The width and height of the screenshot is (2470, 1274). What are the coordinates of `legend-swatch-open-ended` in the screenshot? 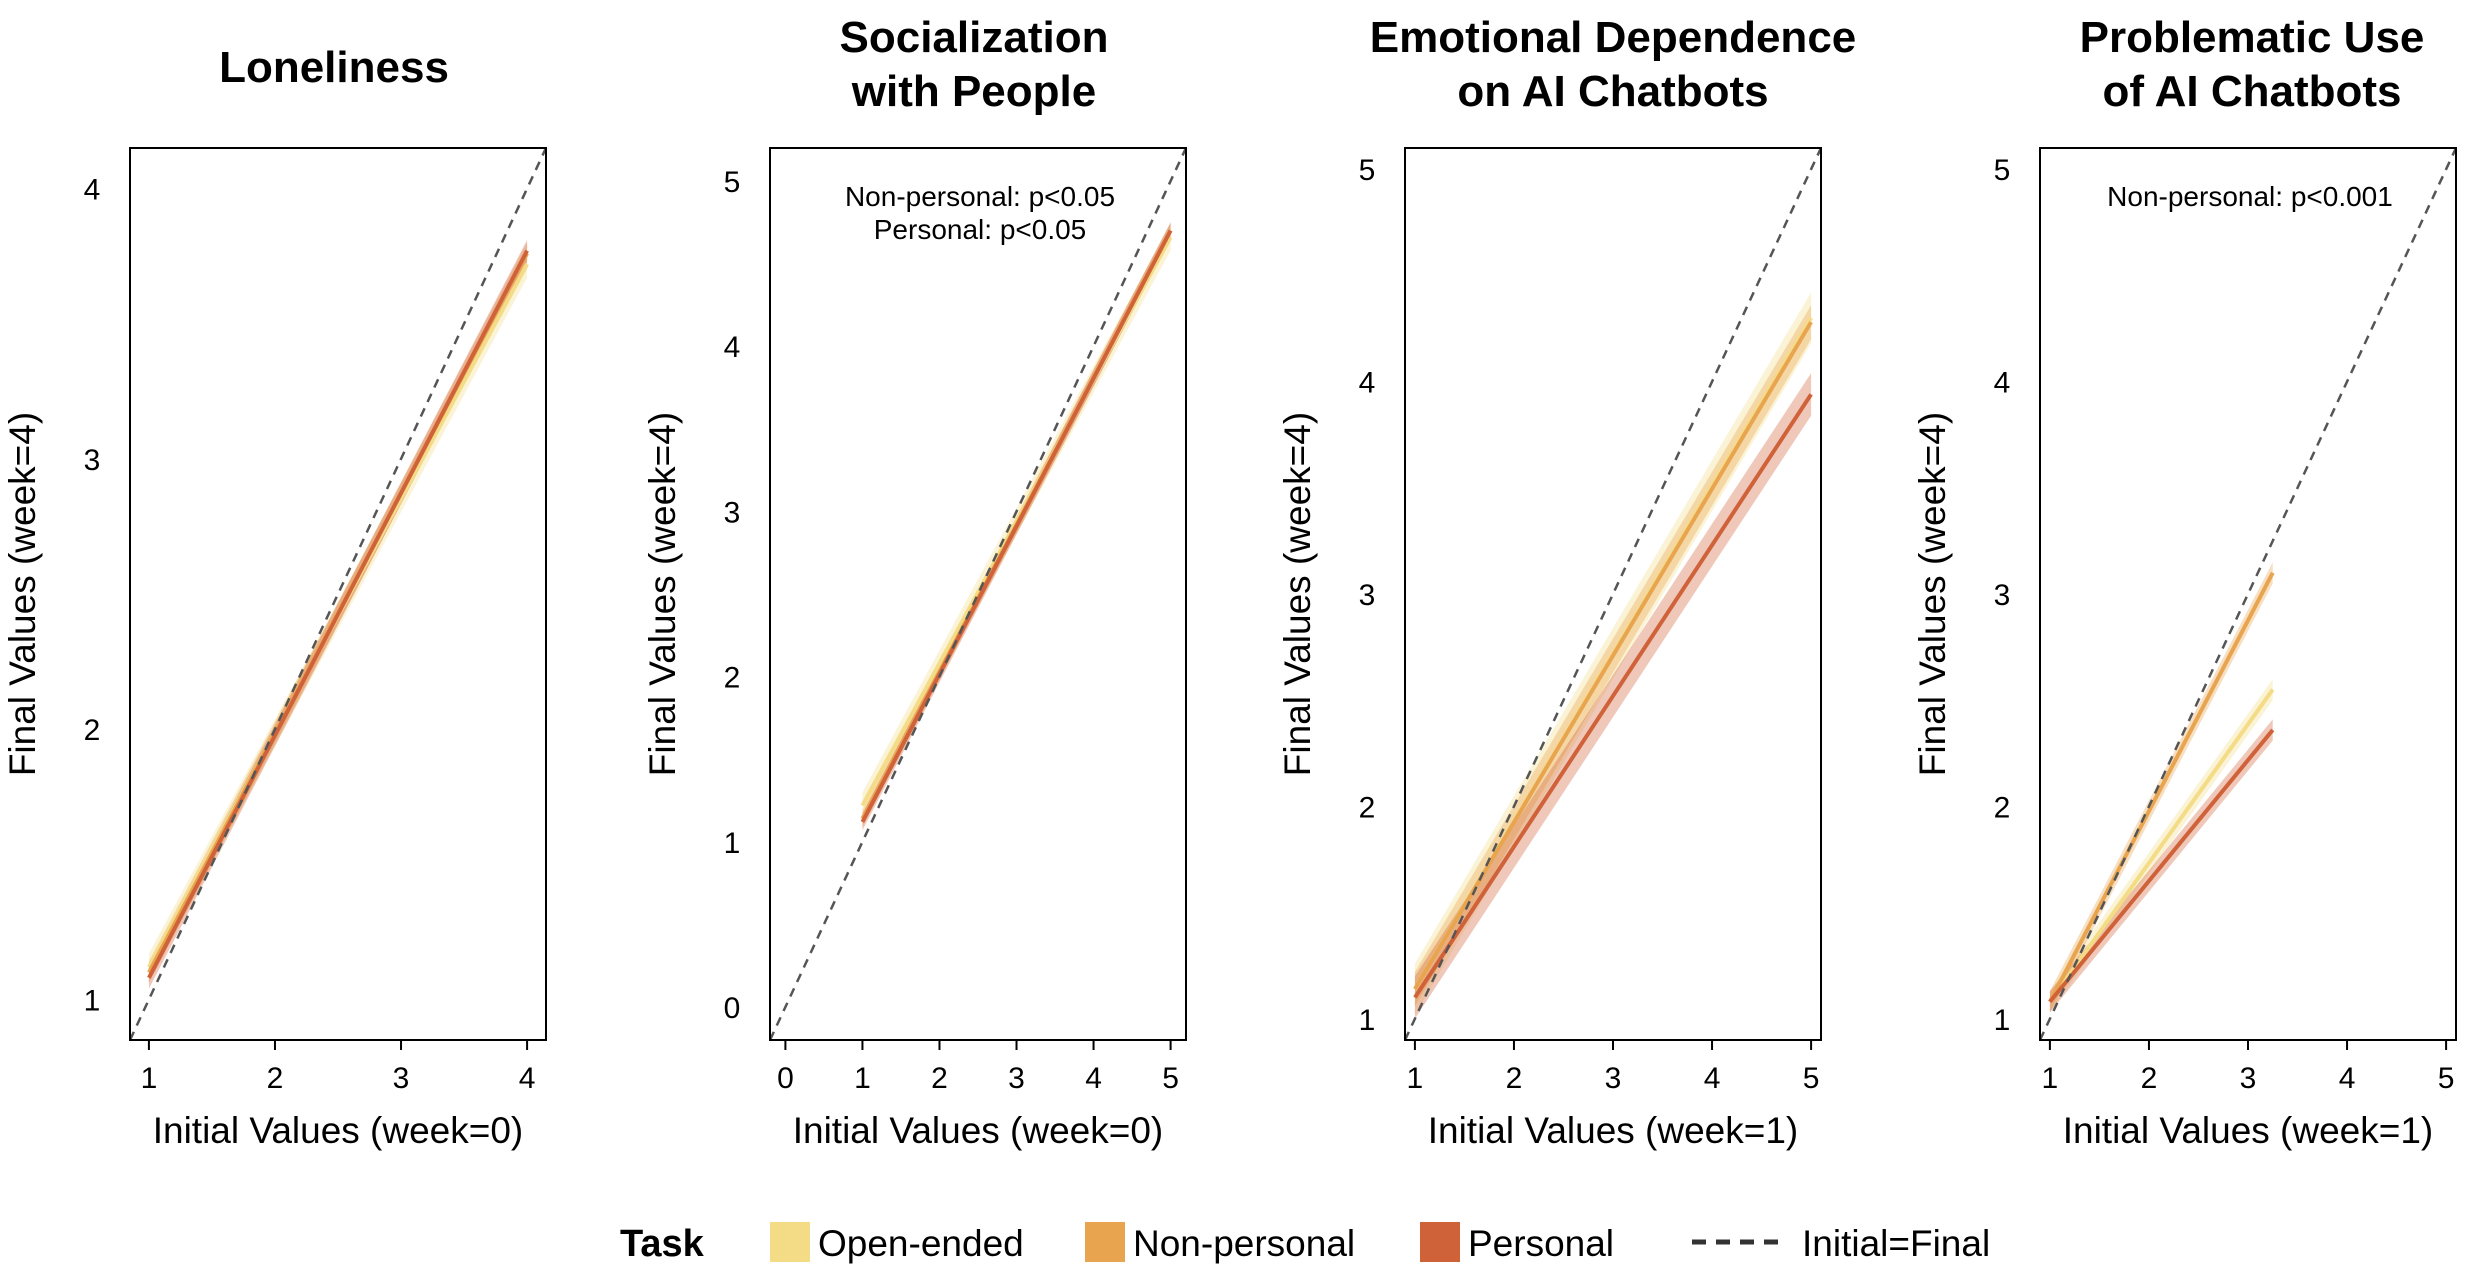 It's located at (790, 1242).